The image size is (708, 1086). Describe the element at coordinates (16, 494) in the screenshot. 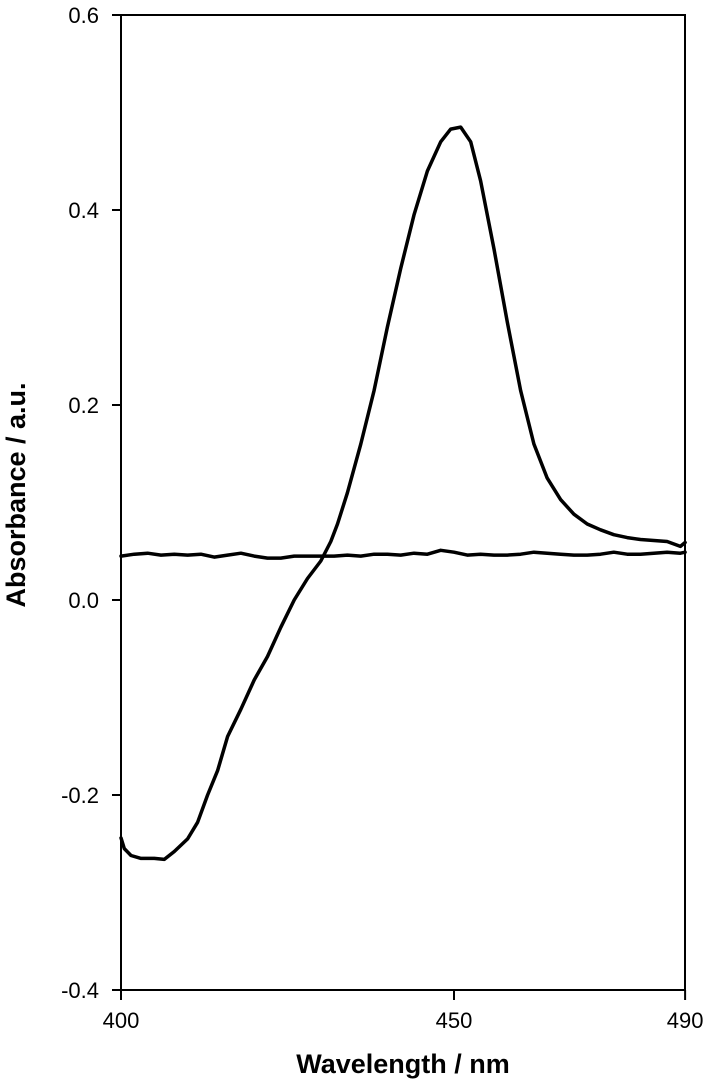

I see `y-axis-title: Absorbance / a.u.` at that location.